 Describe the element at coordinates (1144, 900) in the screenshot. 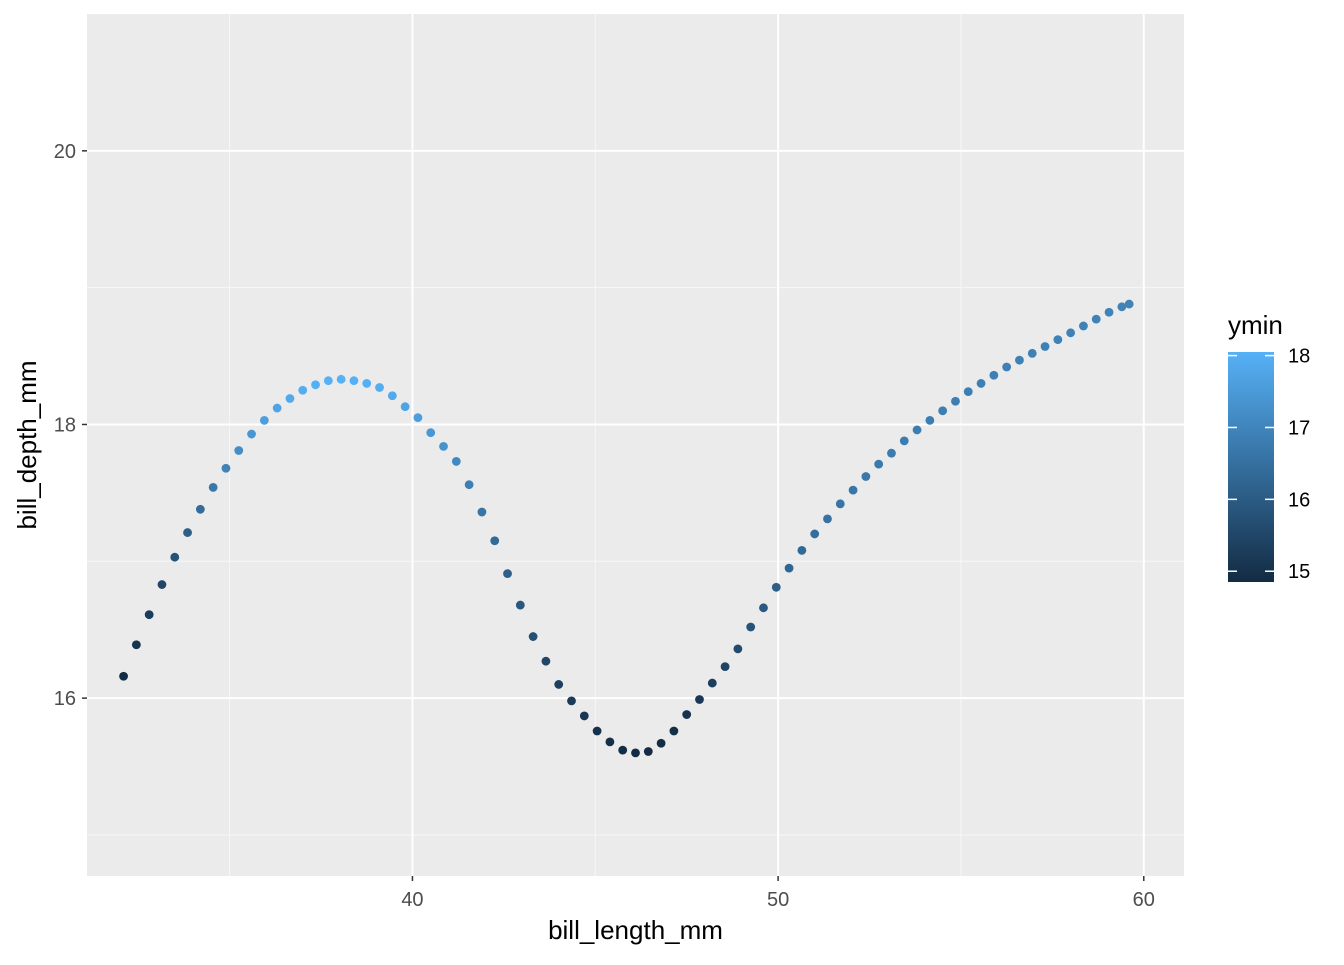

I see `x-tick-label: 60` at that location.